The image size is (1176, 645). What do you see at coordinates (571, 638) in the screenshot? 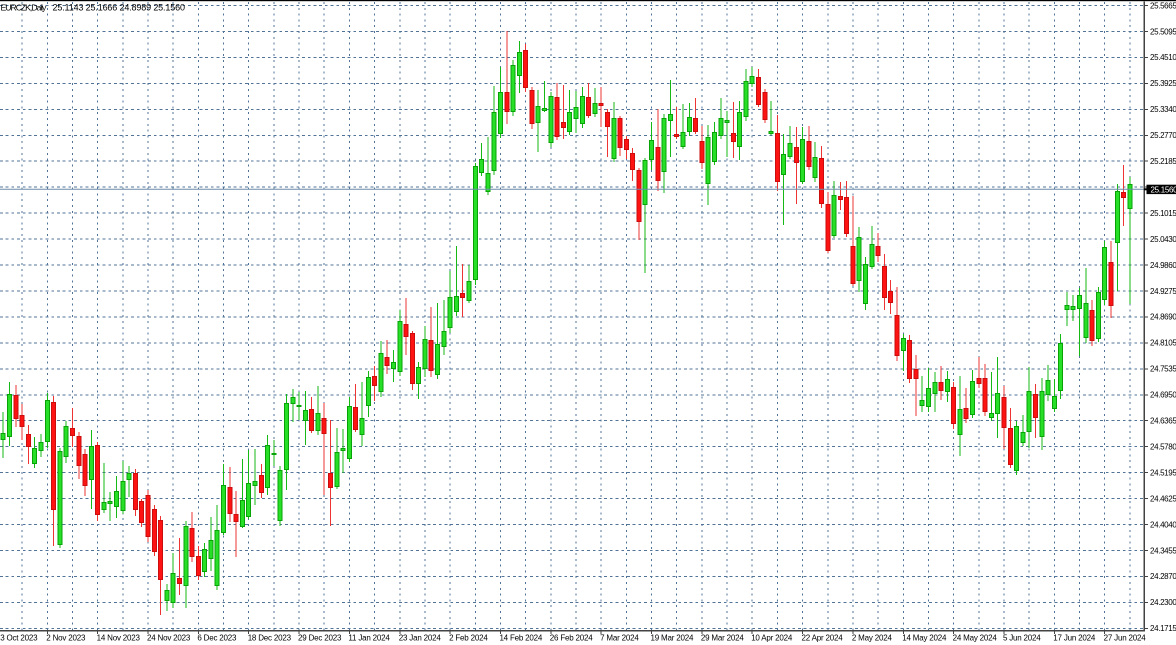
I see `svg-text: 26 Feb 2024` at bounding box center [571, 638].